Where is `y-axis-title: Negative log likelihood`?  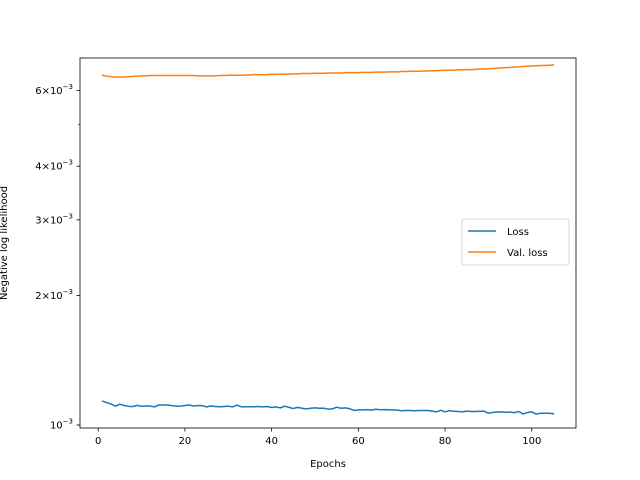 y-axis-title: Negative log likelihood is located at coordinates (5, 243).